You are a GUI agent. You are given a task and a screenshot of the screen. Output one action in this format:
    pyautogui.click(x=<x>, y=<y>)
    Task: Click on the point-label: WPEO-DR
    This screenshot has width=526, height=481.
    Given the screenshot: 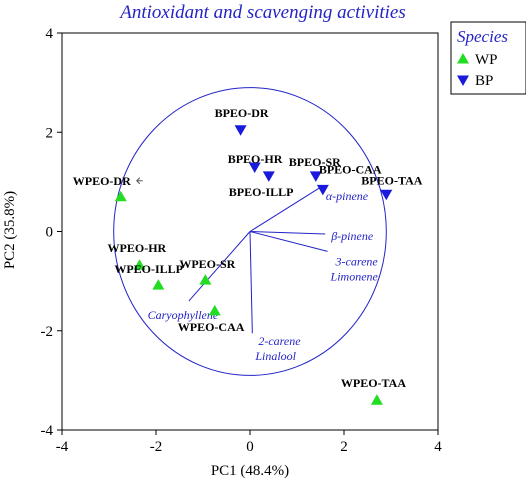 What is the action you would take?
    pyautogui.click(x=102, y=181)
    